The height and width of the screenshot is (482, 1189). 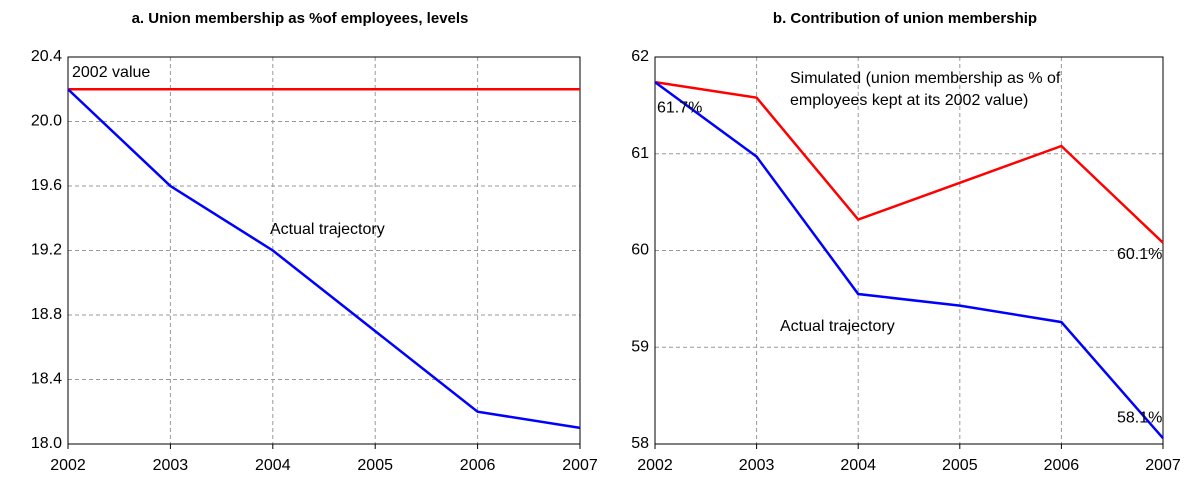 What do you see at coordinates (640, 153) in the screenshot?
I see `y-tick-label: 61` at bounding box center [640, 153].